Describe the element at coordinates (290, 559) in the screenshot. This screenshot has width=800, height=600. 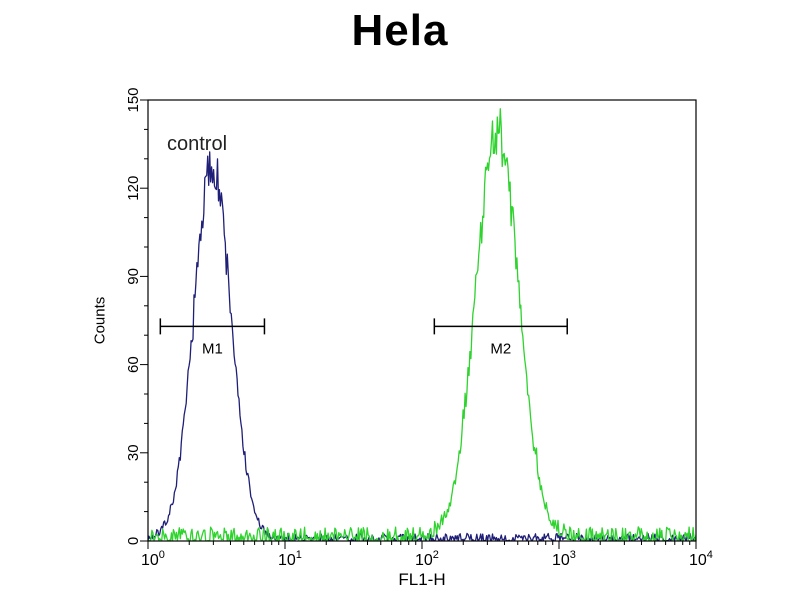
I see `svg-text: 101` at that location.